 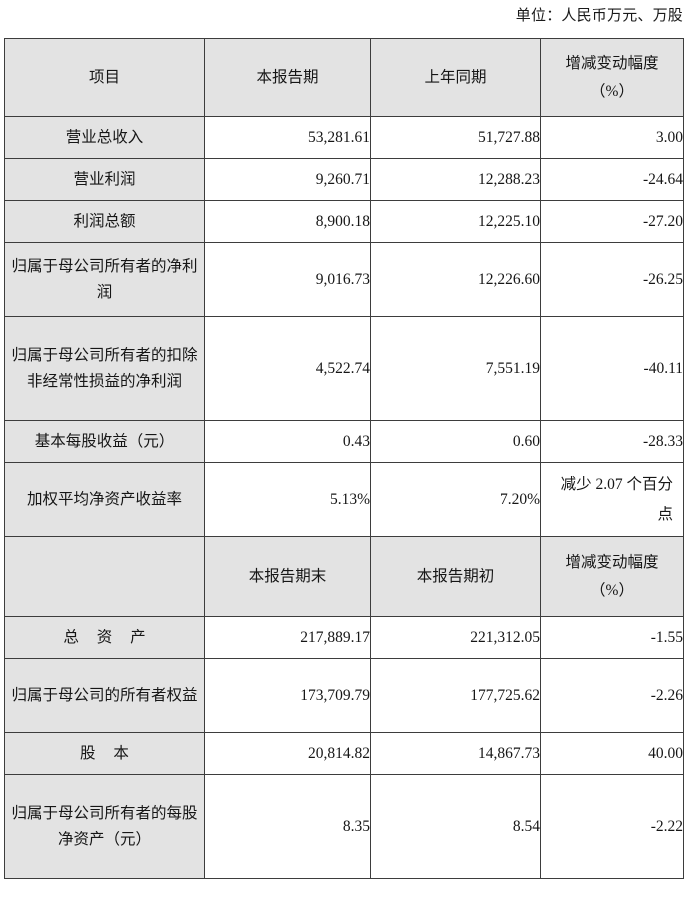 I want to click on table-row: 加权平均净资产收益率 5.13% 7.20% 减少 2.07 个百分点, so click(x=344, y=499).